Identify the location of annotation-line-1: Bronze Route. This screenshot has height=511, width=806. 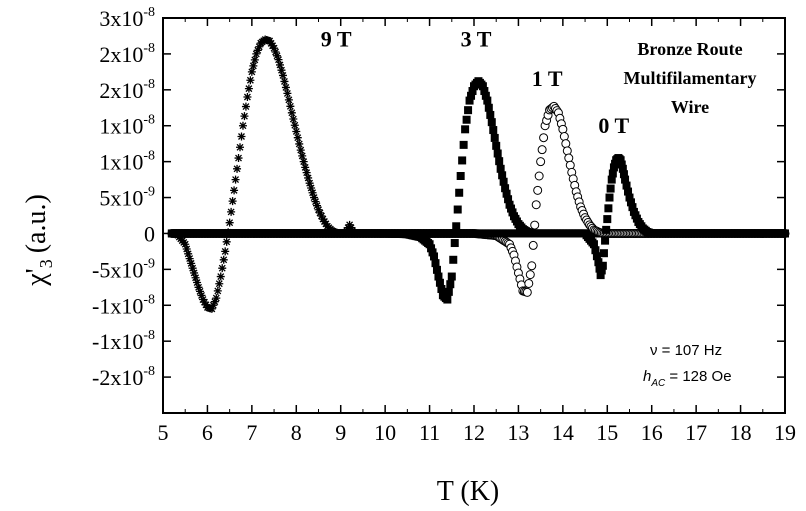
(689, 49).